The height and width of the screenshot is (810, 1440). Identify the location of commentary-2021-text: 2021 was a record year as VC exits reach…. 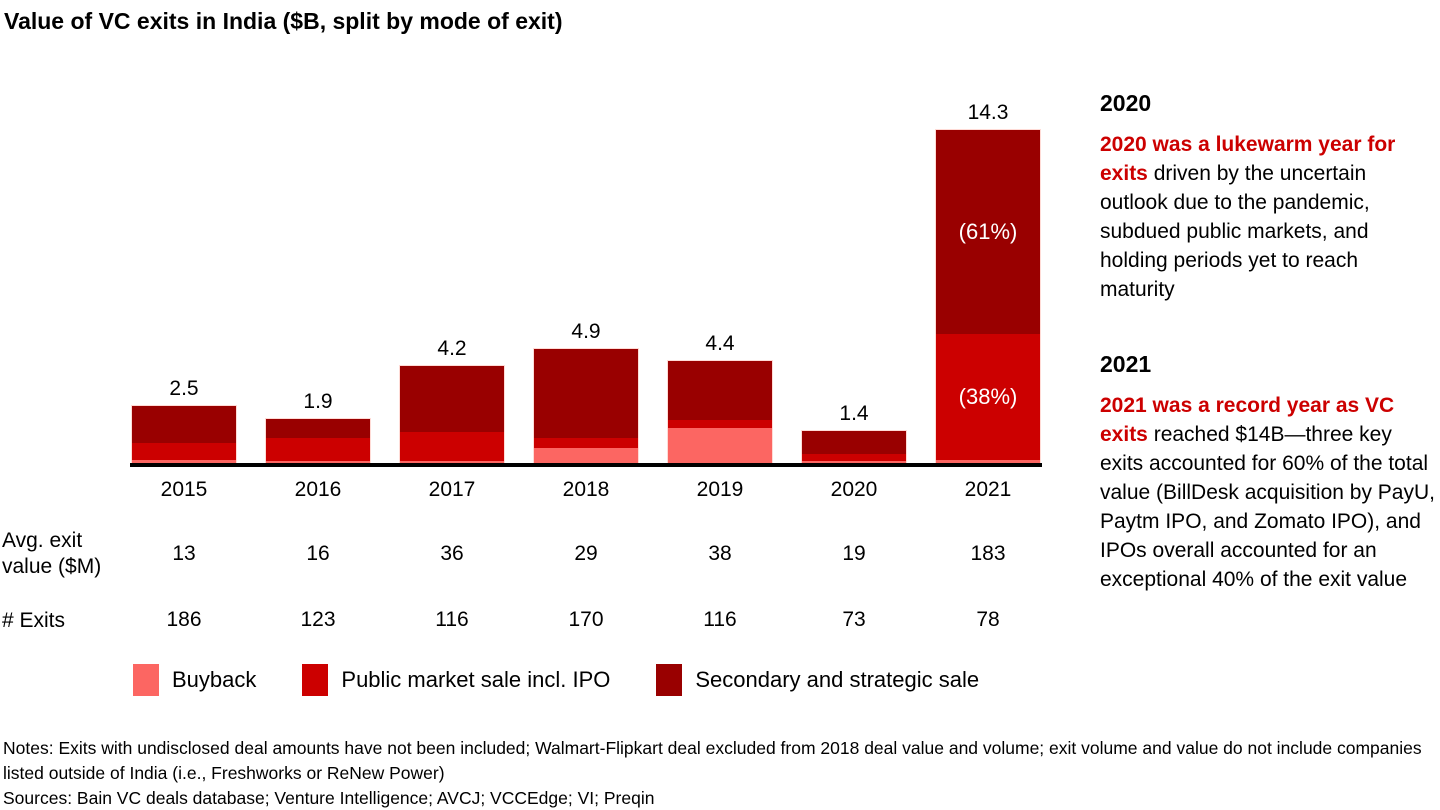
(1269, 492).